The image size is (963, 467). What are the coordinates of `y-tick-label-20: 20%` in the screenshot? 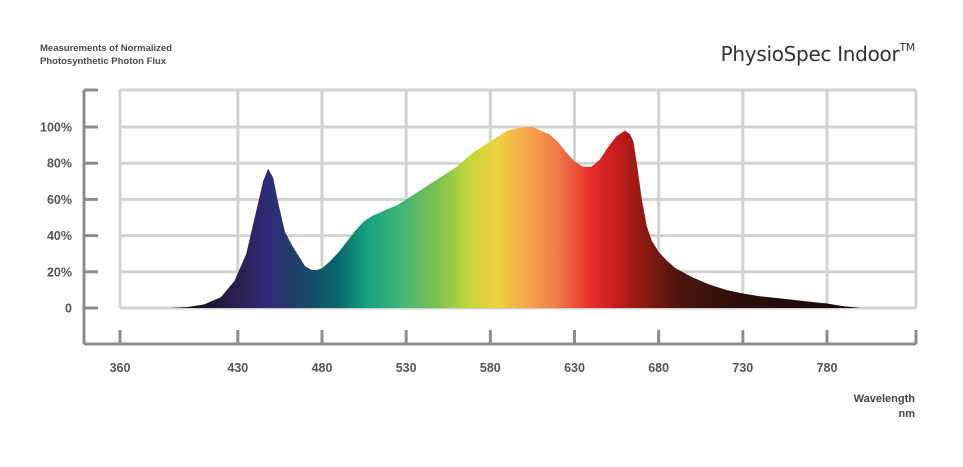 It's located at (59, 272).